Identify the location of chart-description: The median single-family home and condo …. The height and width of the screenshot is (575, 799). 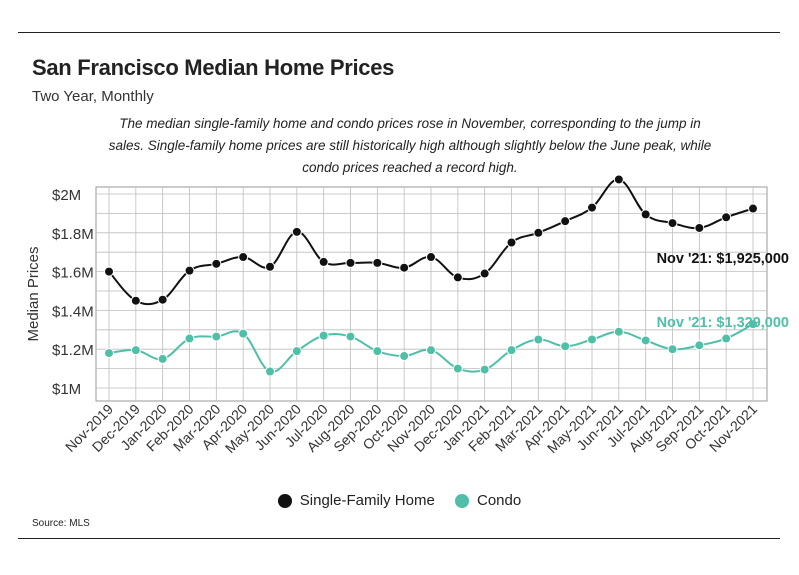
(410, 145).